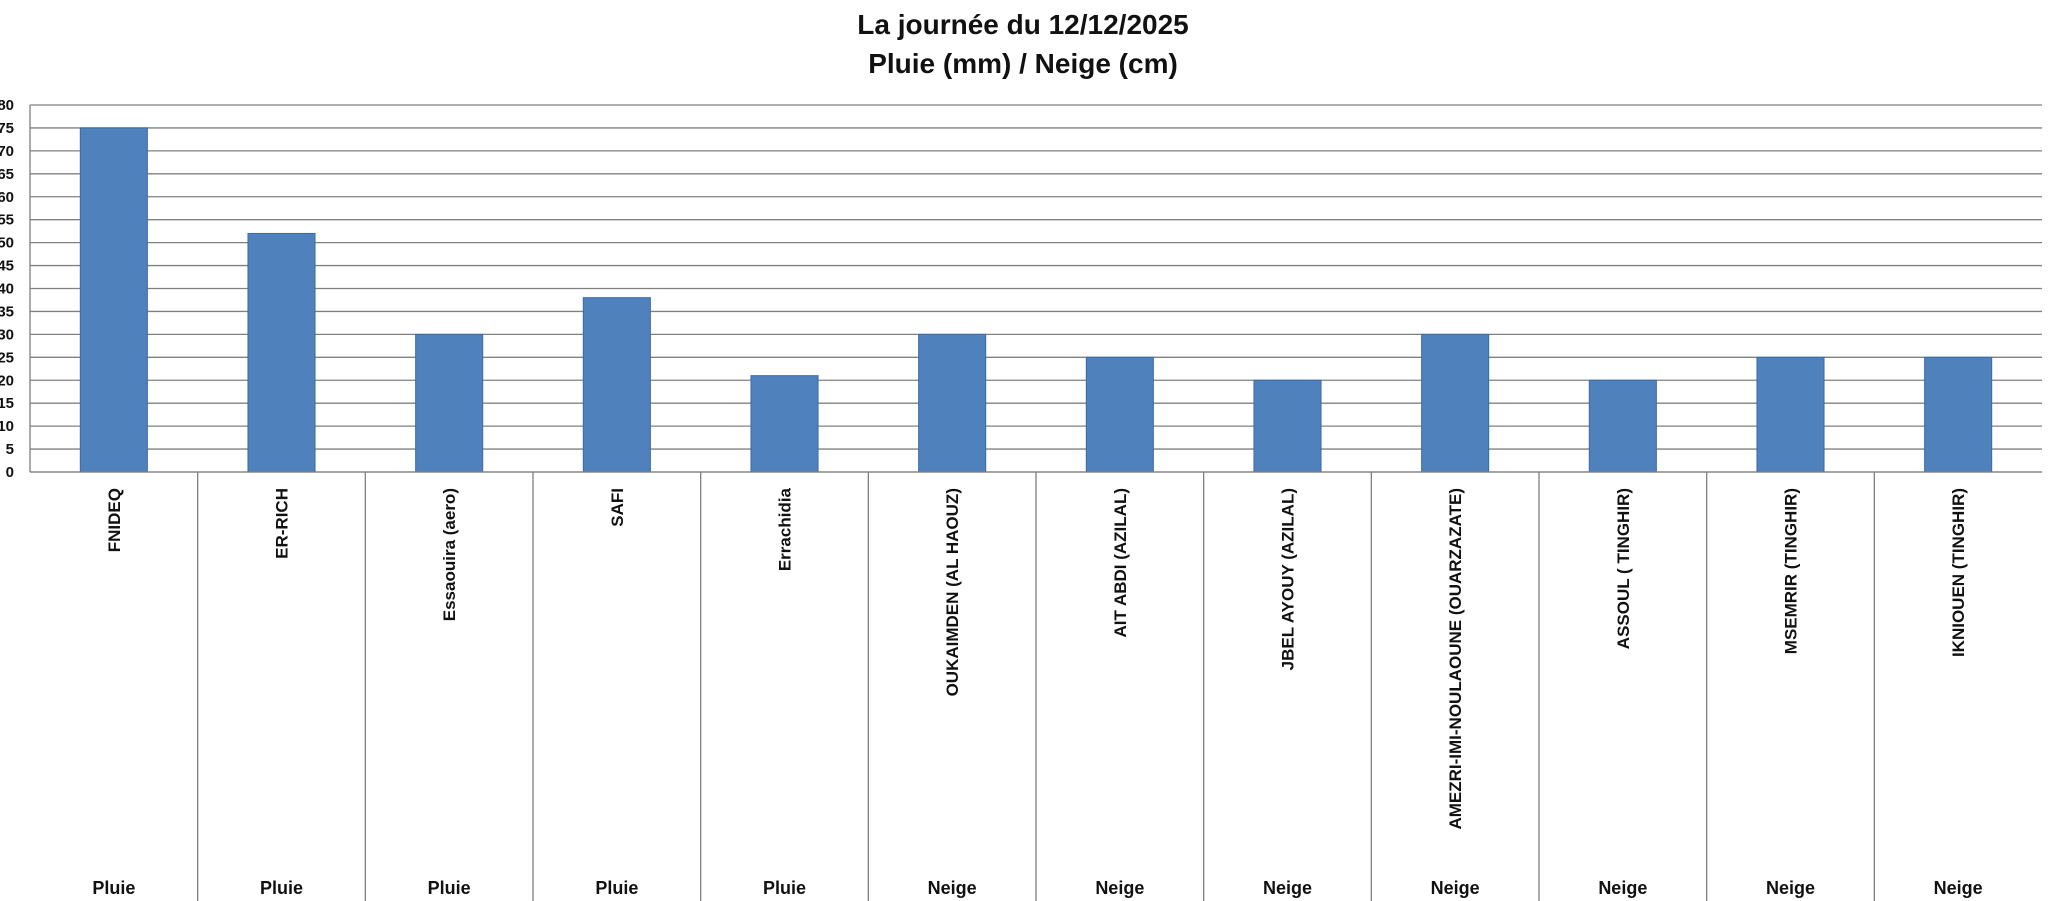 This screenshot has height=901, width=2048. I want to click on y-tick-label: 20, so click(7, 380).